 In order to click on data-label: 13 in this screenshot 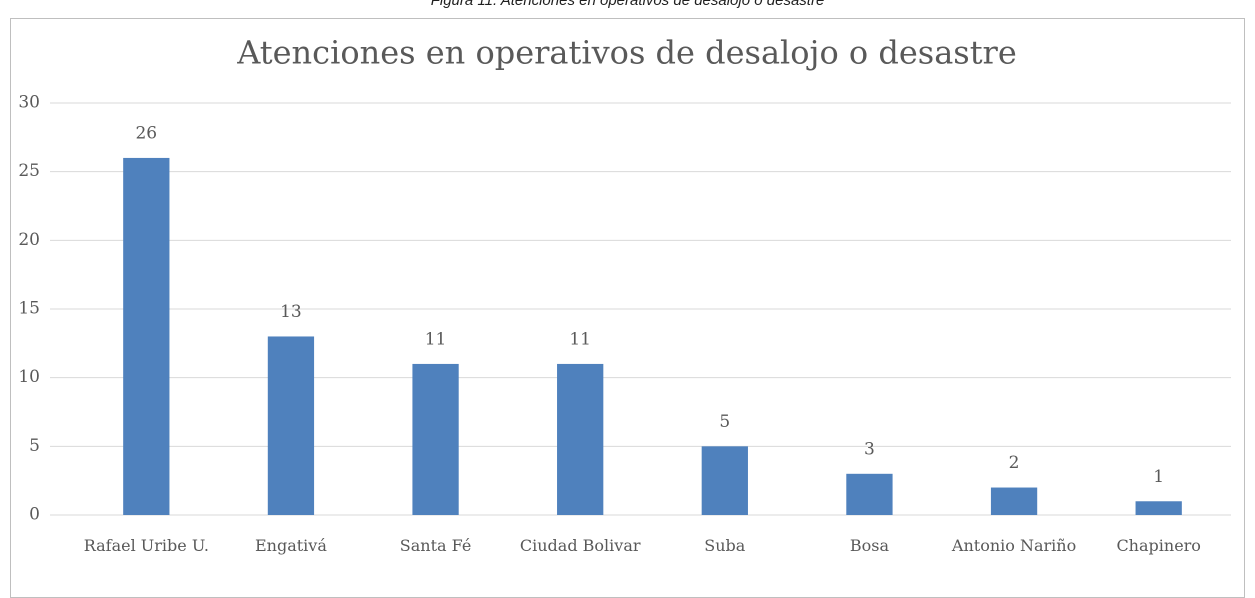, I will do `click(291, 312)`.